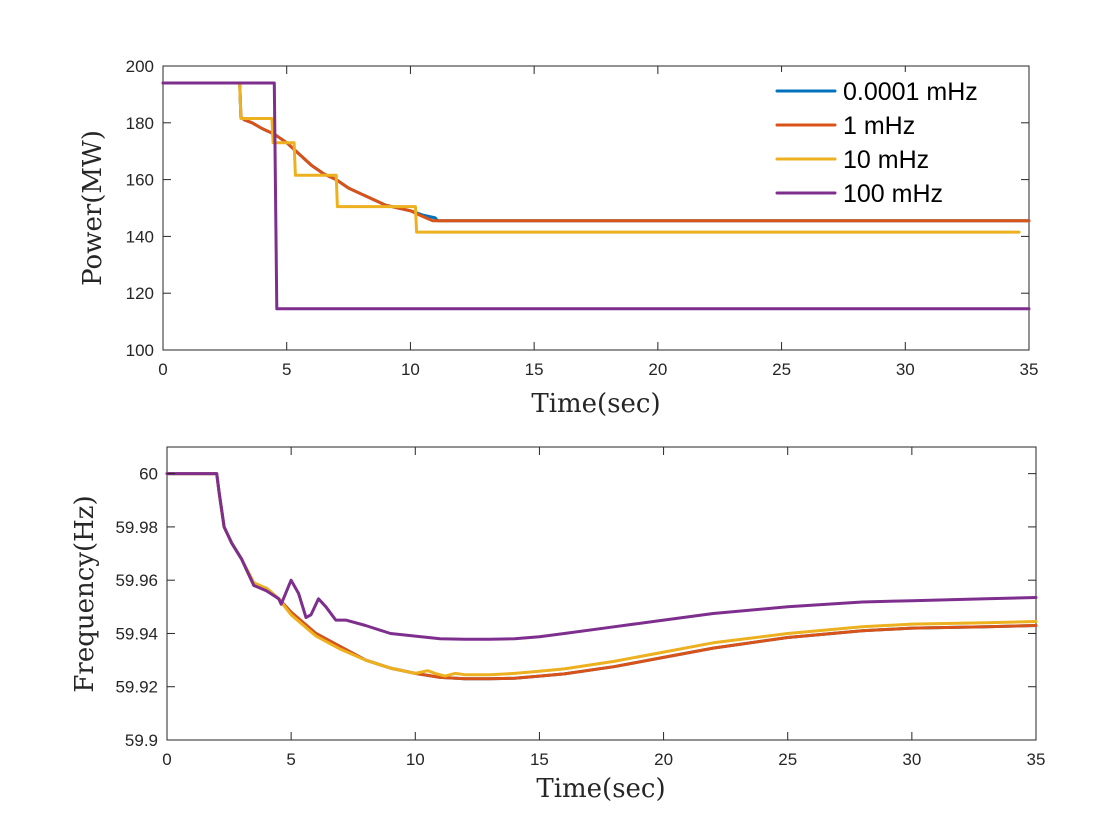  I want to click on power-y-tick-label: 120, so click(140, 293).